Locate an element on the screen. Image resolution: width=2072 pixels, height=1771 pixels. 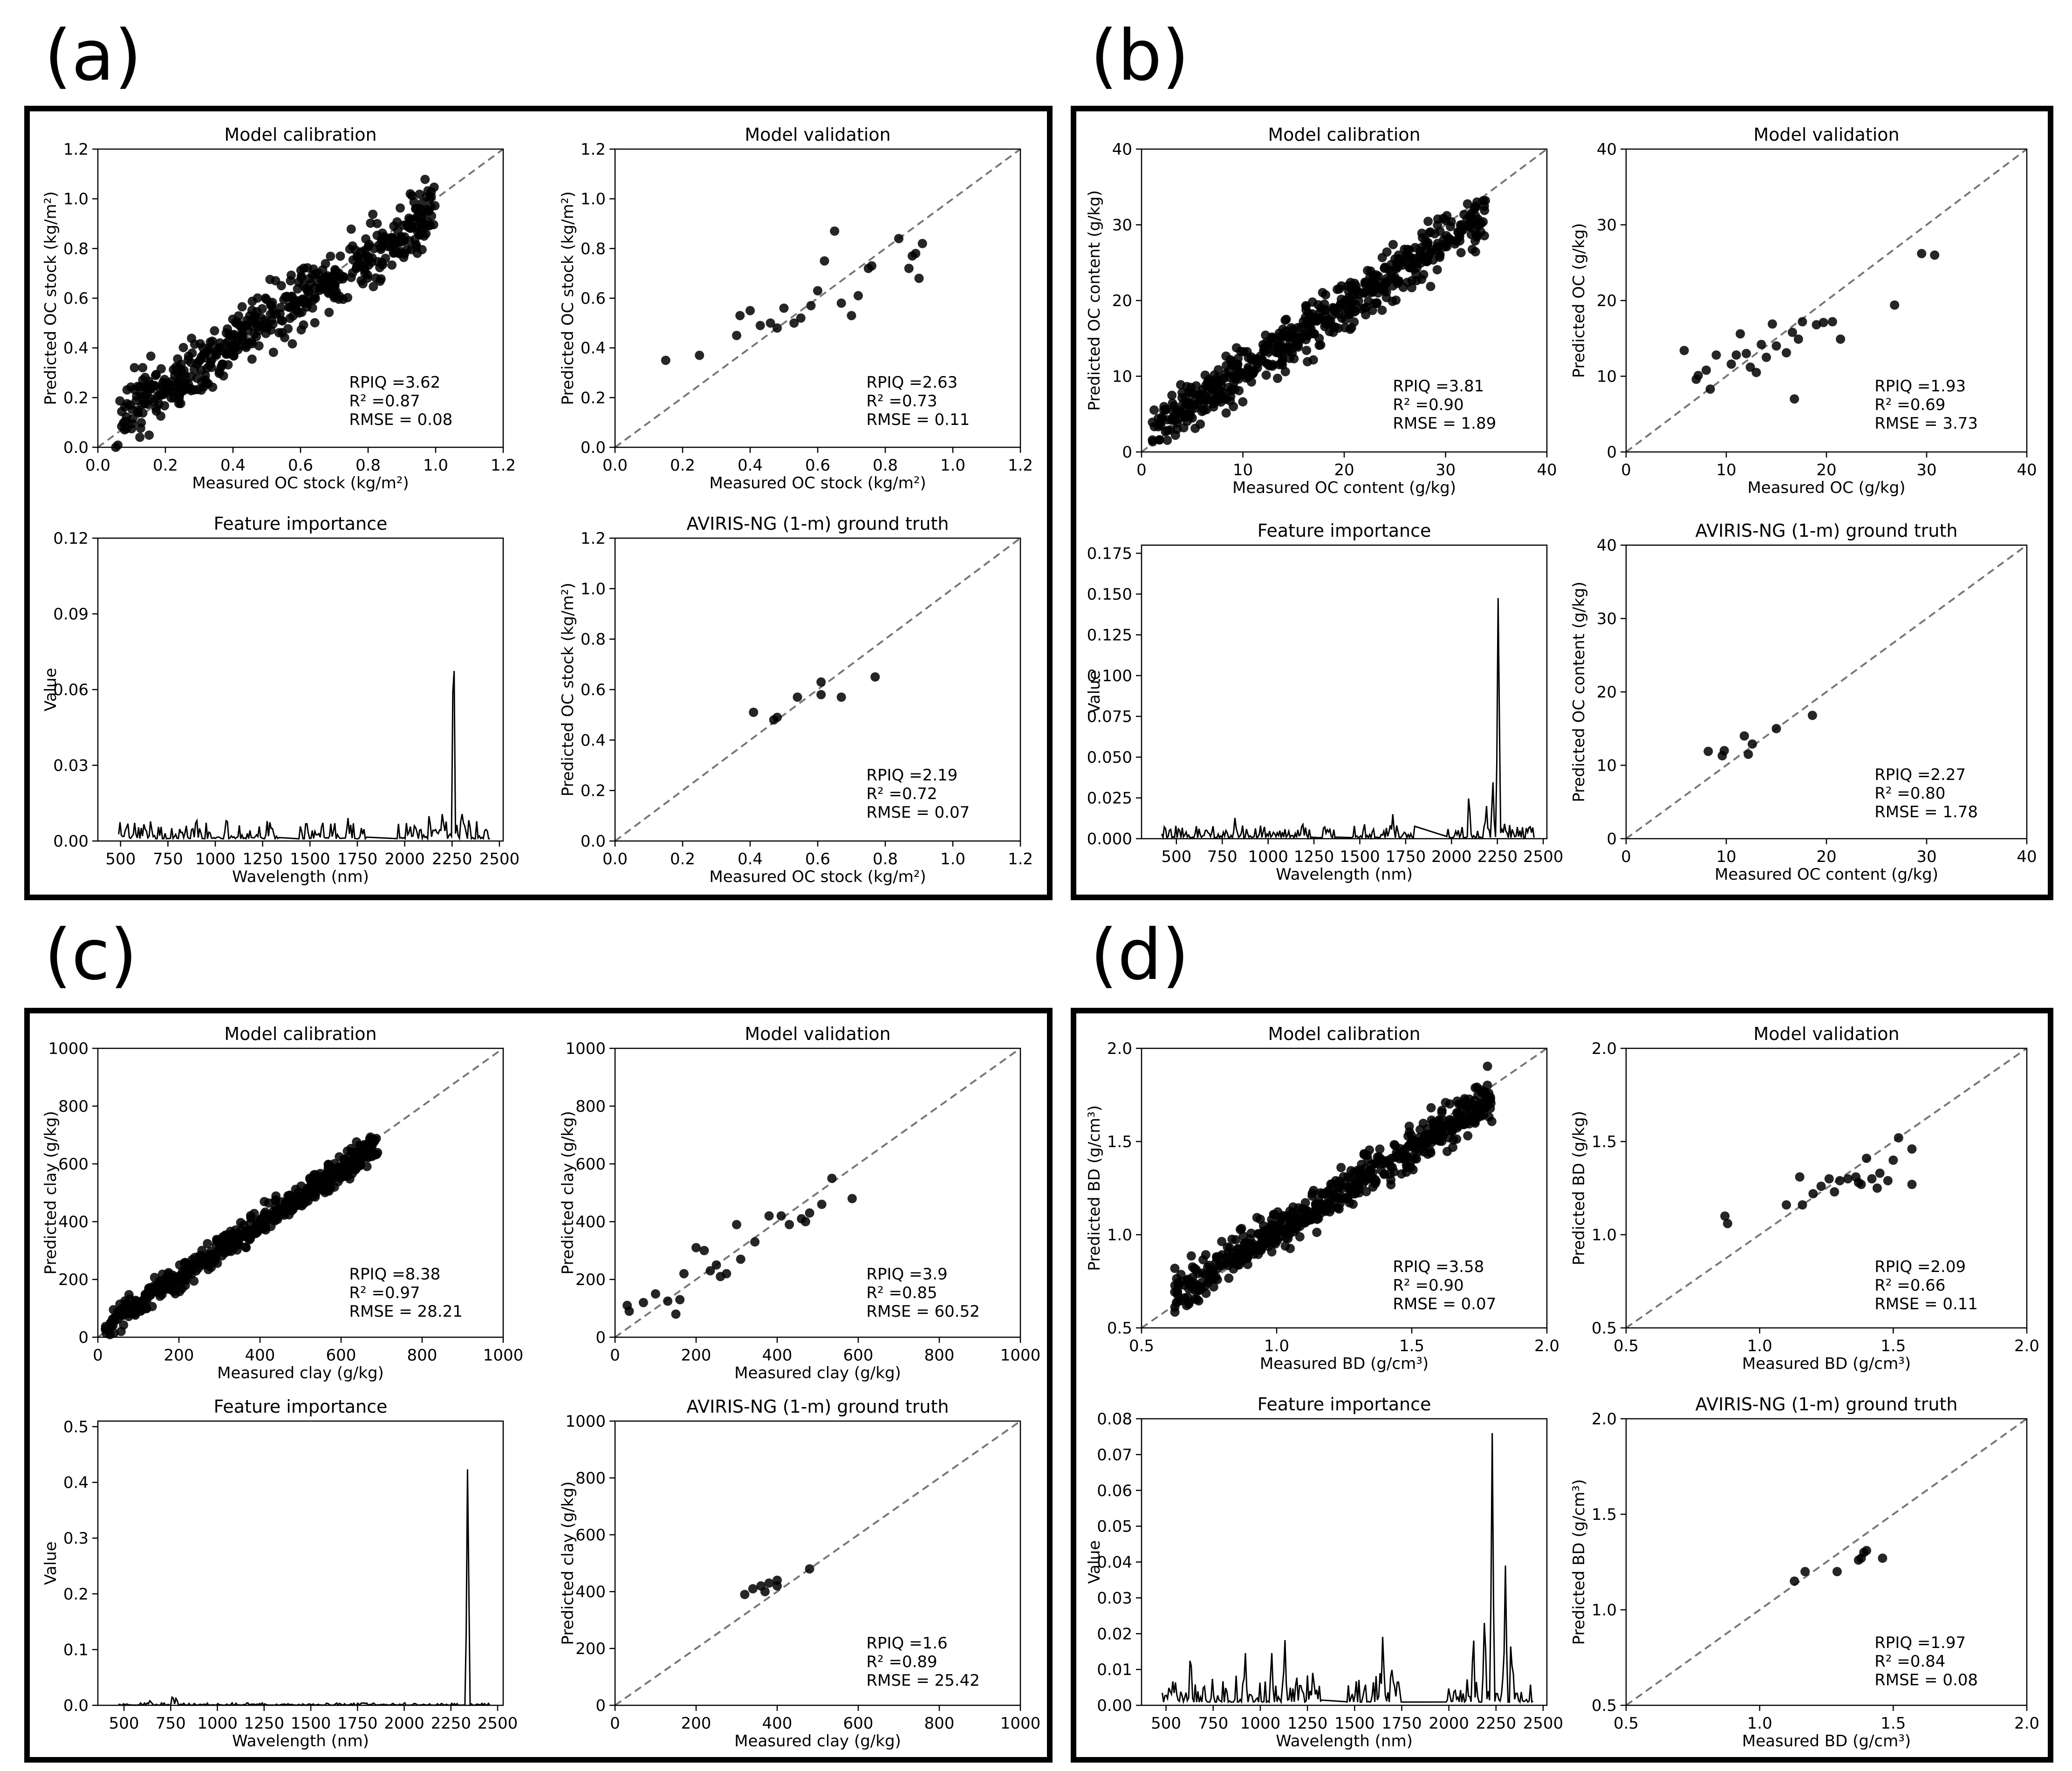
x-tick-label: 30 is located at coordinates (1926, 857).